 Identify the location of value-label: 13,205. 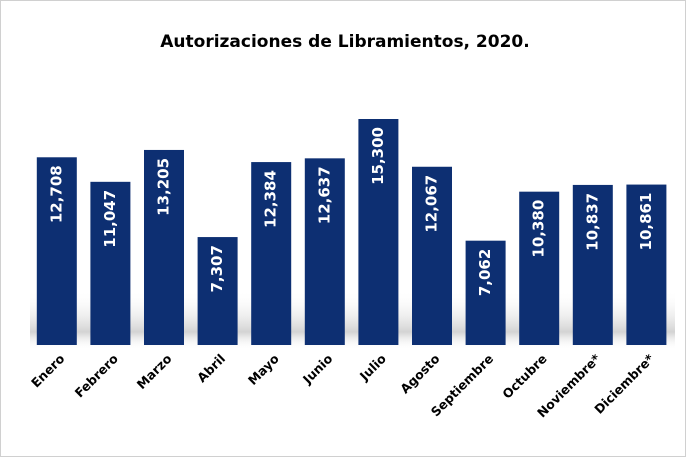
(164, 187).